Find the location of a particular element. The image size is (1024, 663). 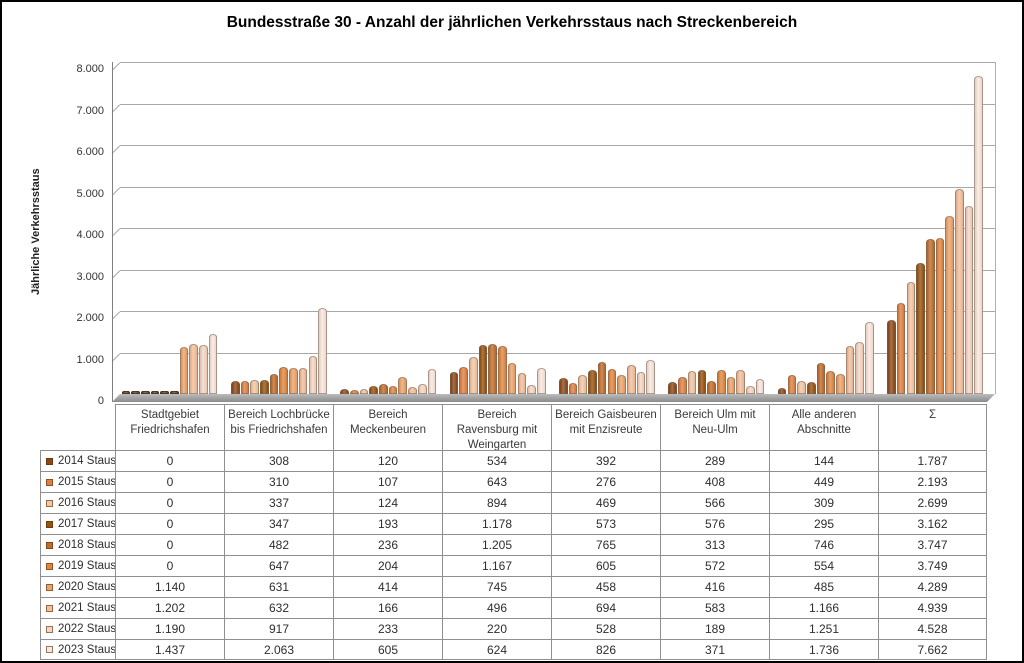

table-cell: 694 is located at coordinates (605, 607).